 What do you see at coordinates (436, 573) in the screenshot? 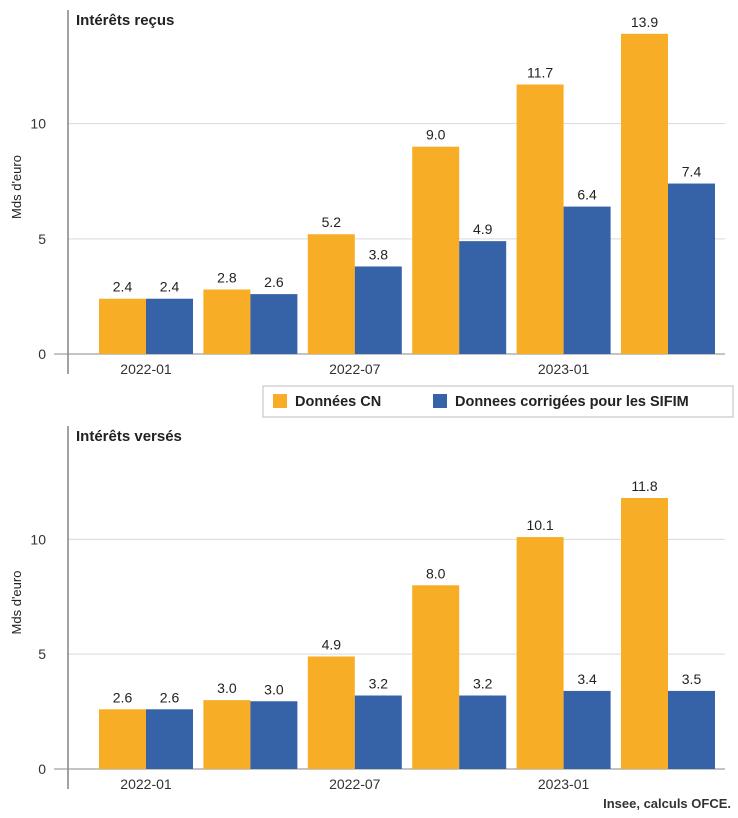
I see `data-label: 8.0` at bounding box center [436, 573].